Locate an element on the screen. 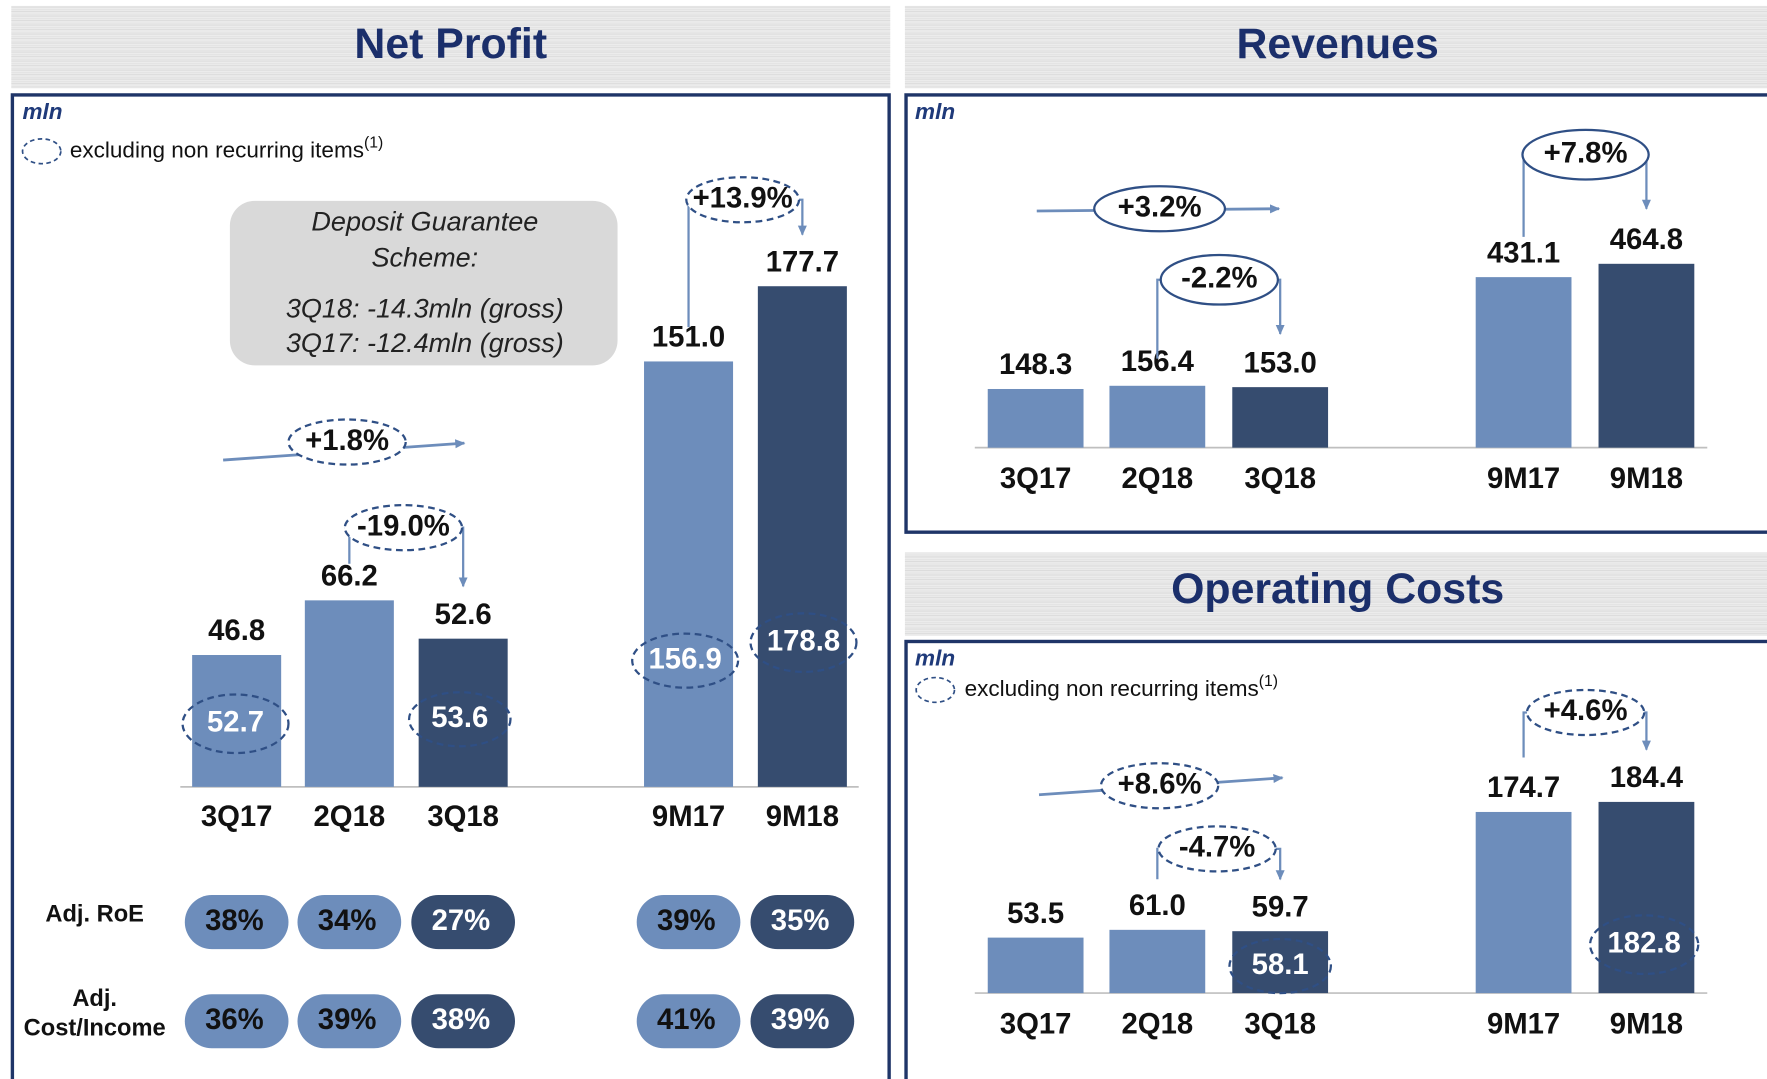  adjusted-label: 178.8 is located at coordinates (803, 640).